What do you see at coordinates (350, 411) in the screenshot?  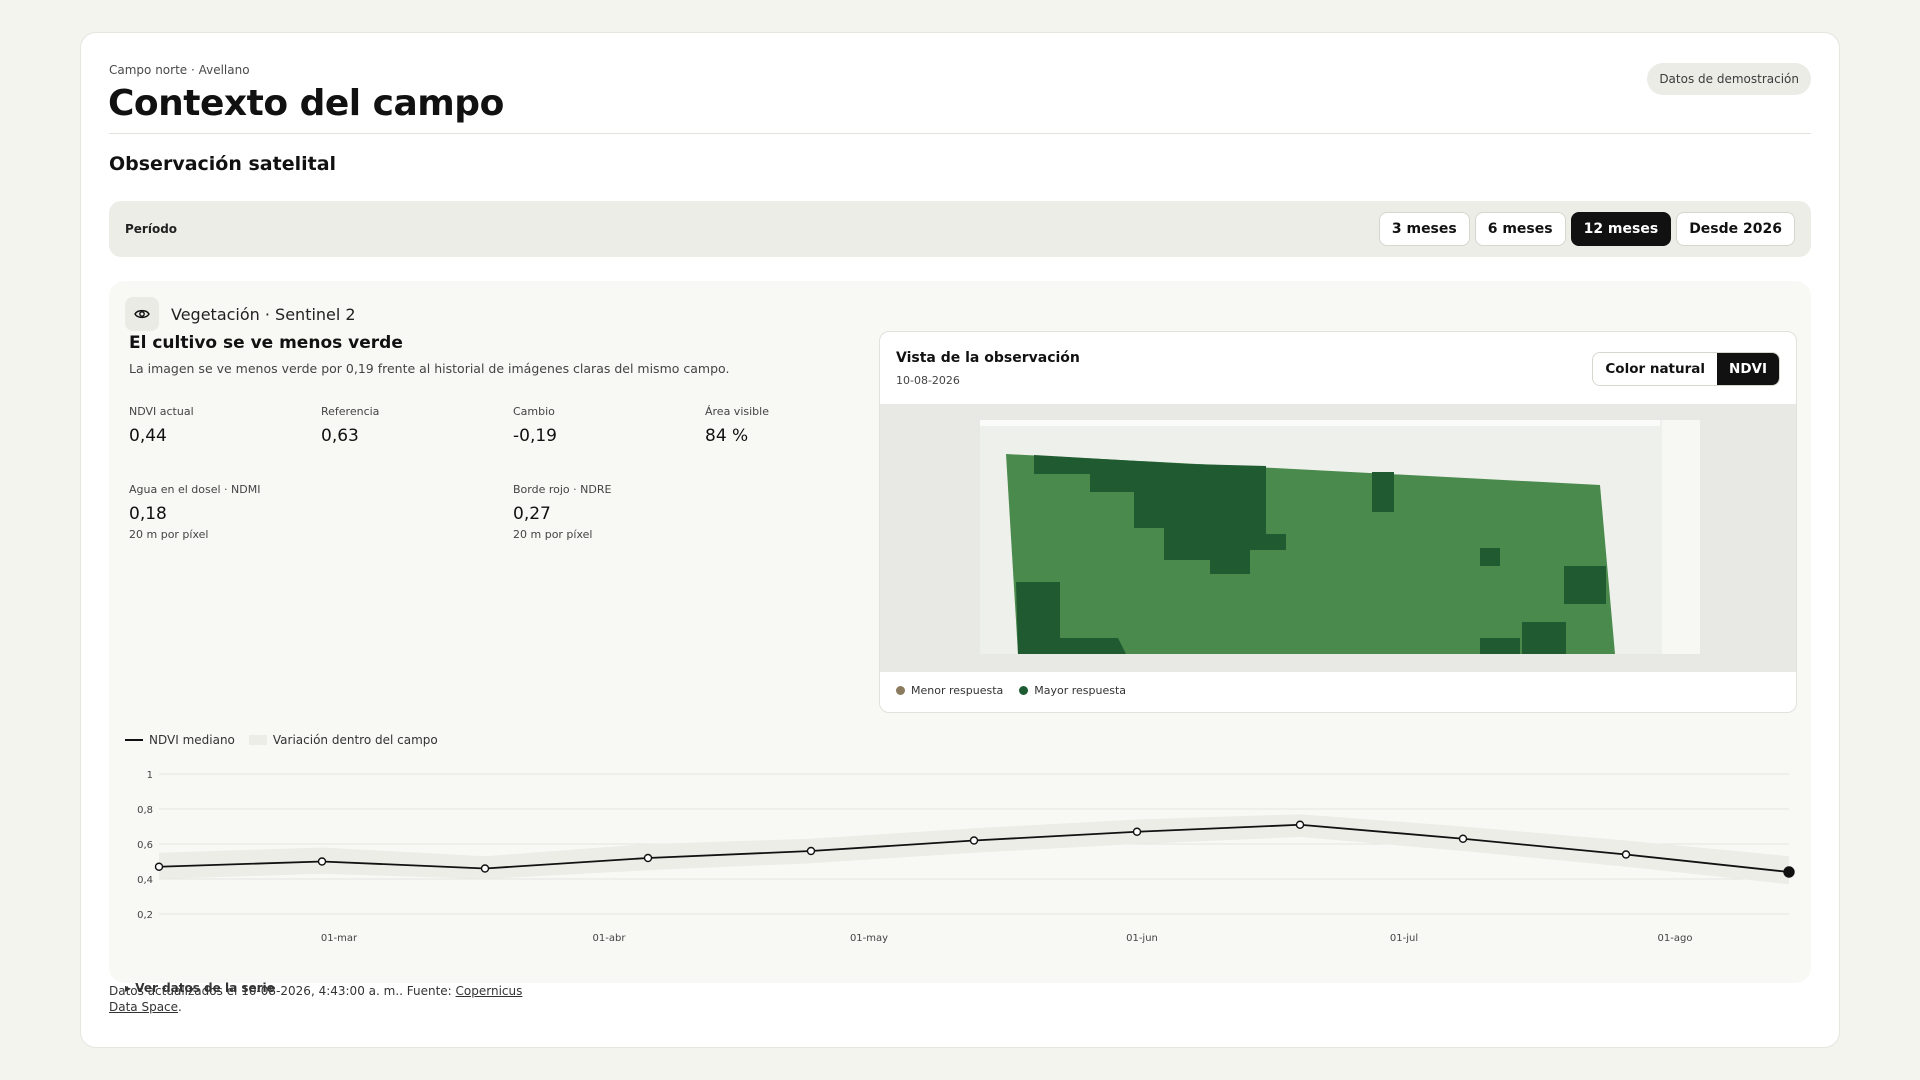 I see `metric-label: Referencia` at bounding box center [350, 411].